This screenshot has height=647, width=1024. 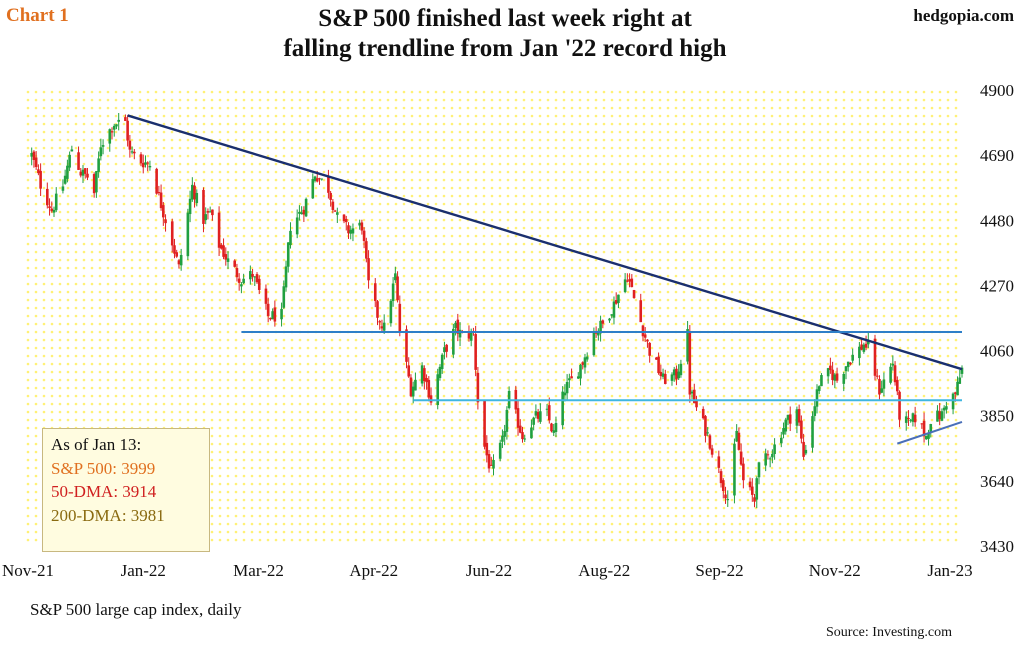 I want to click on y-tick-label: 4480, so click(x=997, y=220).